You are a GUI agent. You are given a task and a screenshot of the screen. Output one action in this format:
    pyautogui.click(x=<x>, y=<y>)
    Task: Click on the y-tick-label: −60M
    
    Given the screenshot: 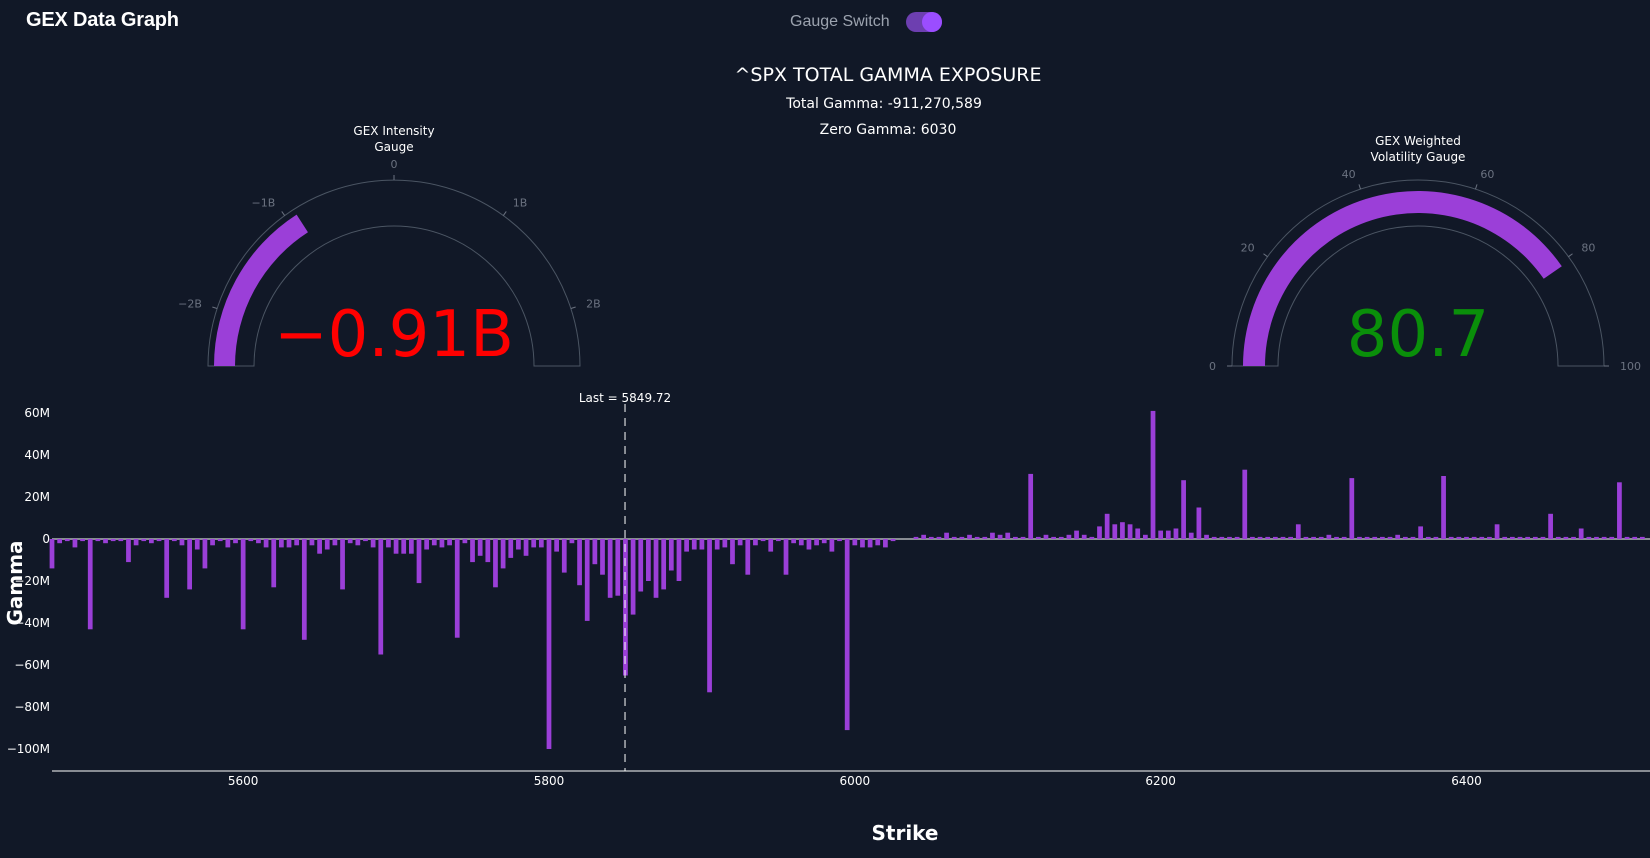 What is the action you would take?
    pyautogui.click(x=32, y=665)
    